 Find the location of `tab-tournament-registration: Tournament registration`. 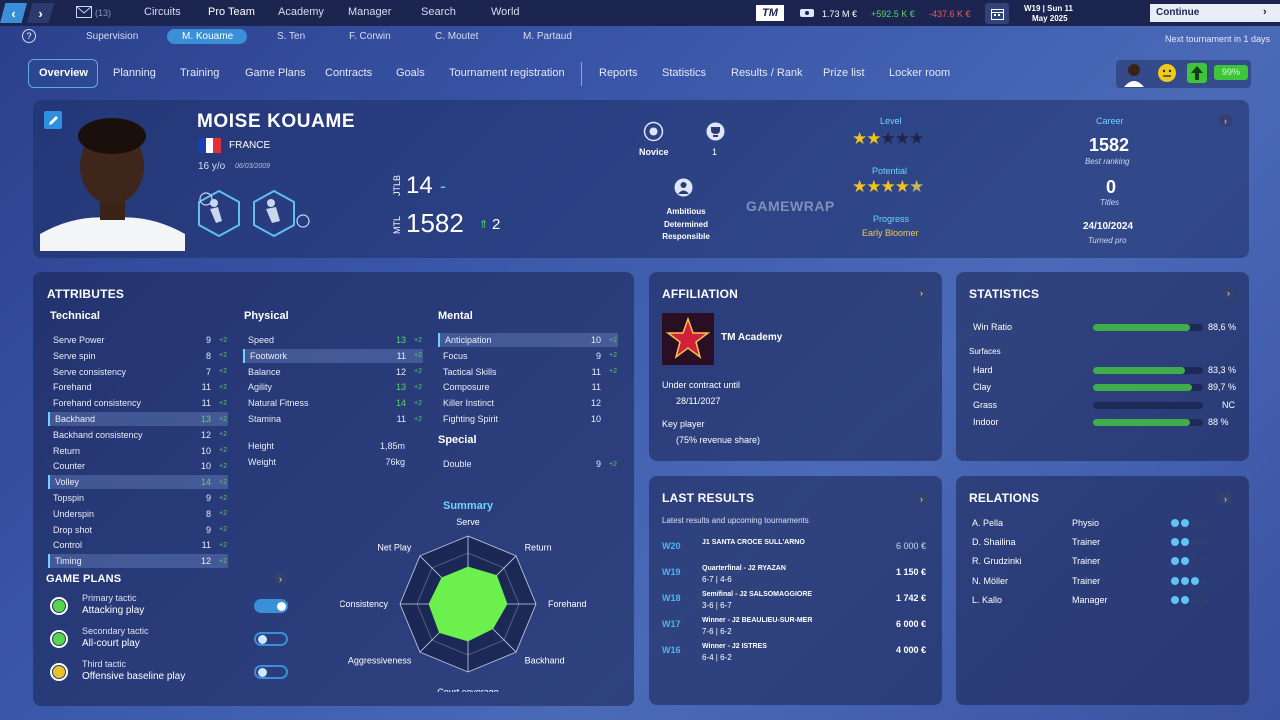

tab-tournament-registration: Tournament registration is located at coordinates (507, 73).